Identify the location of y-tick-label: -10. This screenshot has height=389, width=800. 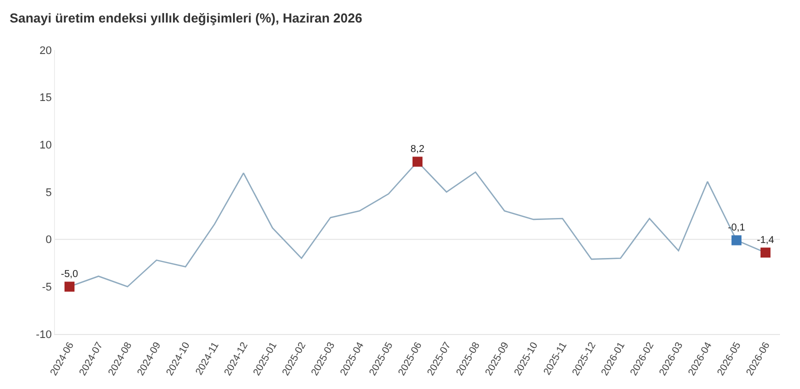
(44, 334).